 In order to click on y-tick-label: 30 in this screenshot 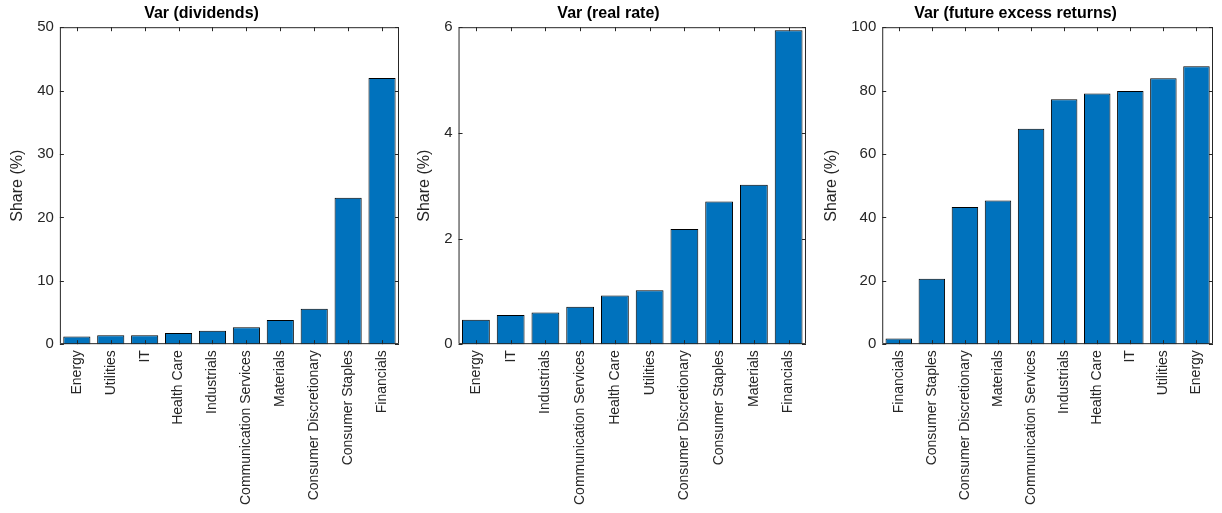, I will do `click(45, 153)`.